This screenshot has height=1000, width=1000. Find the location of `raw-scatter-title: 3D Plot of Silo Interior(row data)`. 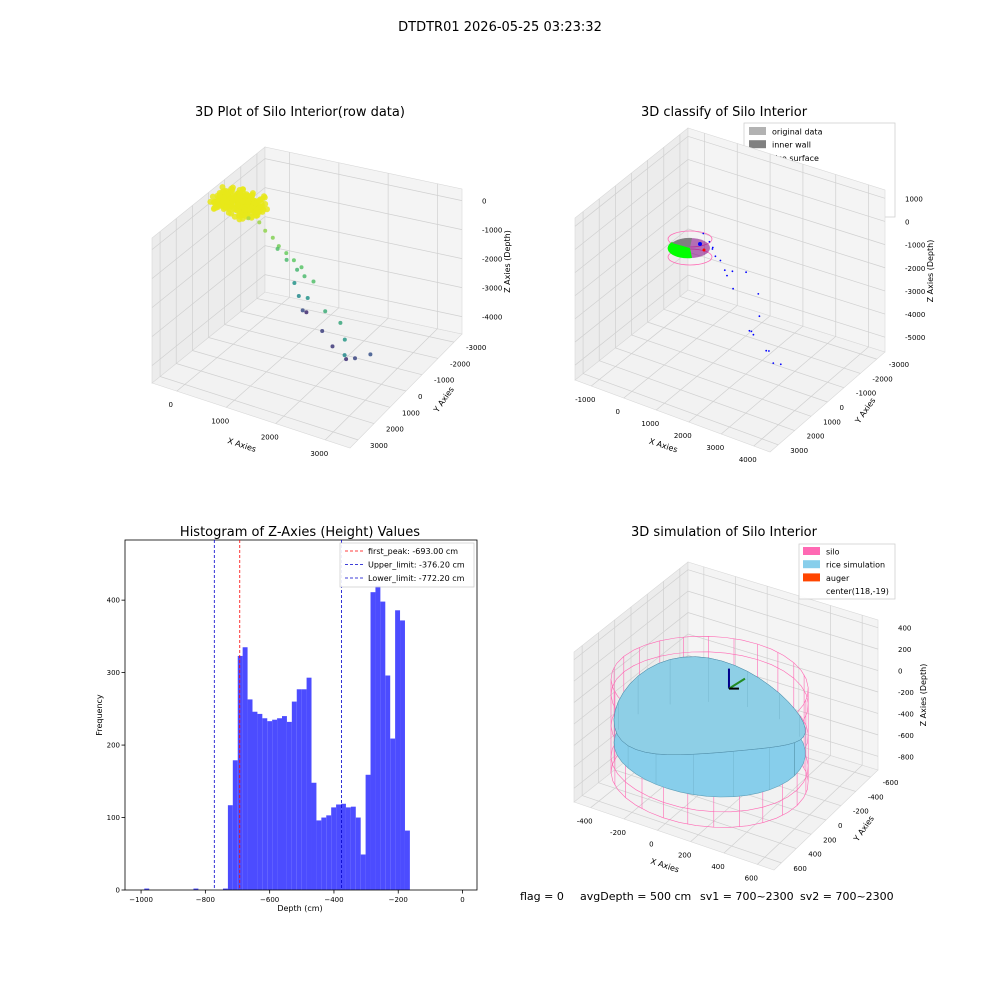

raw-scatter-title: 3D Plot of Silo Interior(row data) is located at coordinates (300, 112).